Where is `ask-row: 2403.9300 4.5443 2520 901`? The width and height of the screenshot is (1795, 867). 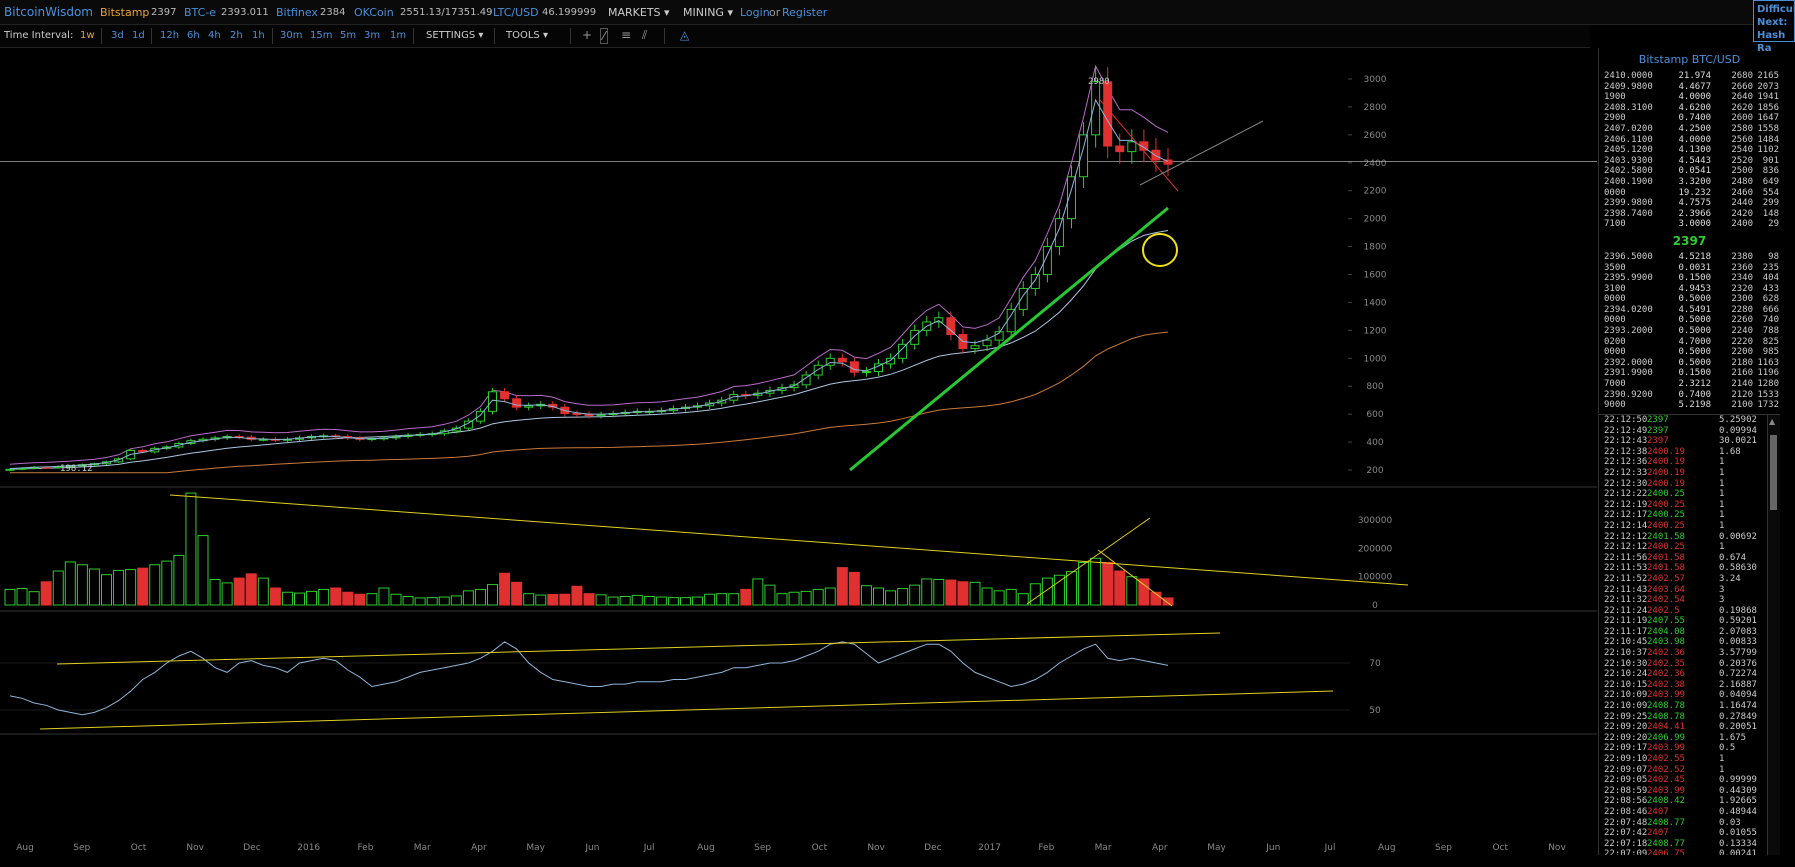
ask-row: 2403.9300 4.5443 2520 901 is located at coordinates (1689, 161).